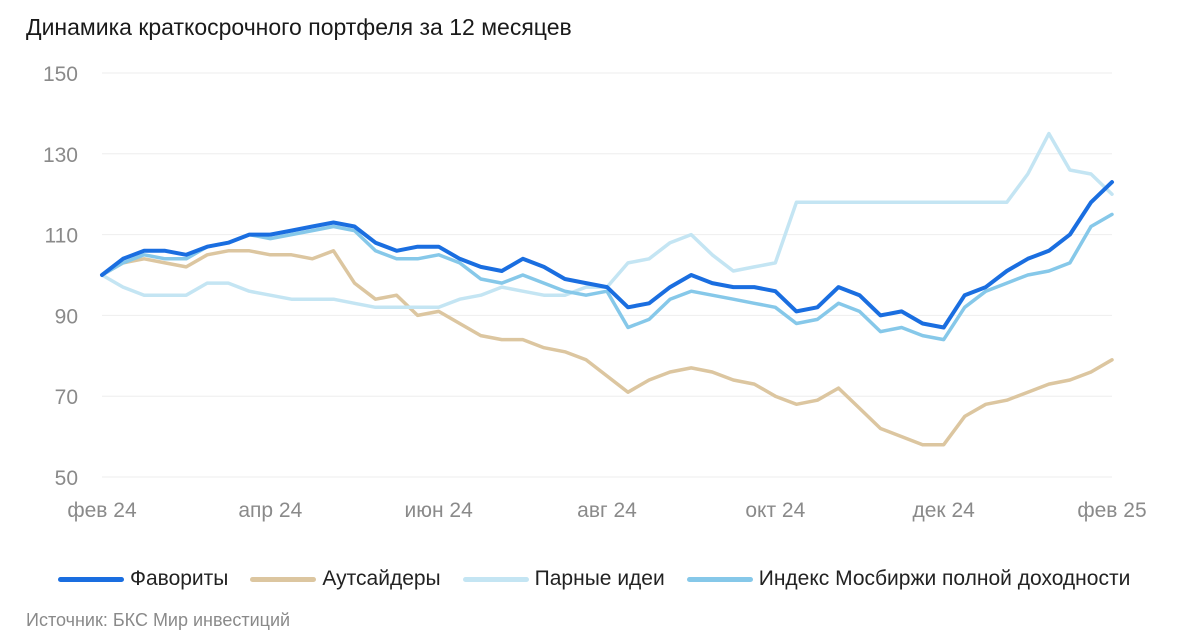 This screenshot has width=1200, height=639. I want to click on x-tick-label: июн 24, so click(439, 510).